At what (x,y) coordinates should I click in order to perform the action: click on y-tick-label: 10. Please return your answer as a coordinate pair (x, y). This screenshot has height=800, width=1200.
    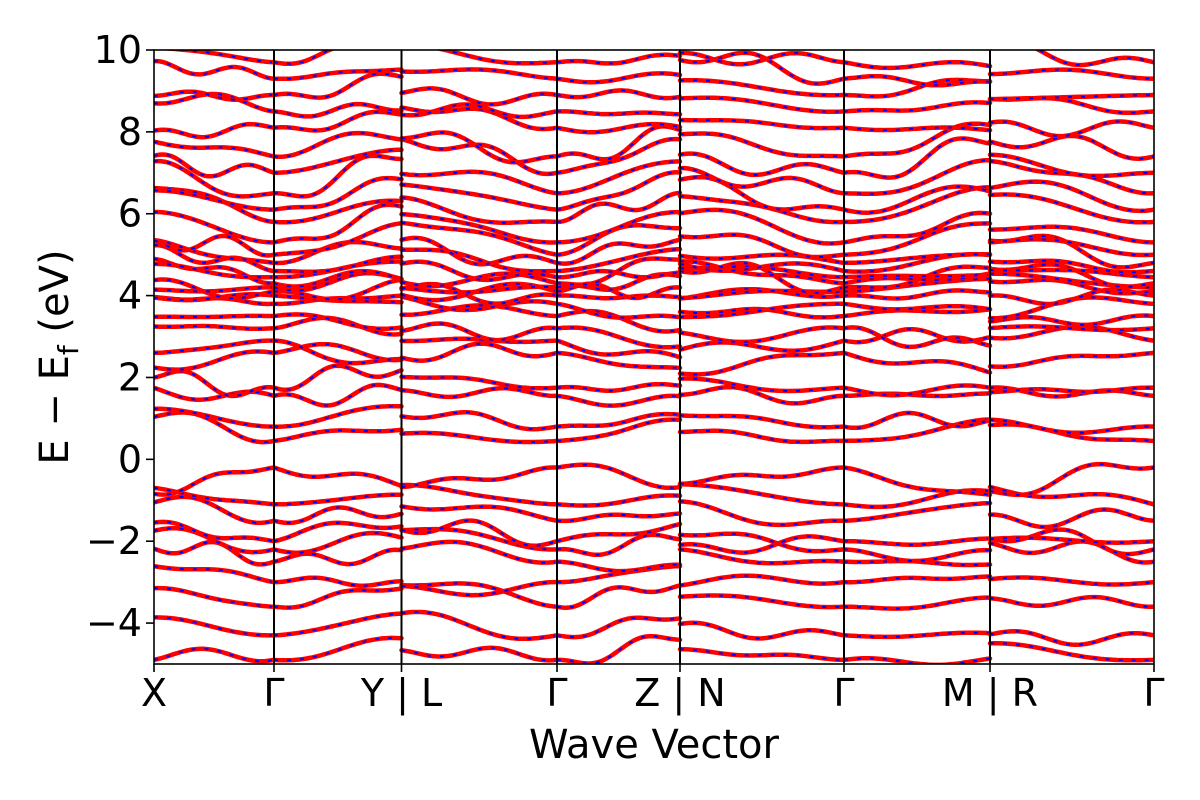
    Looking at the image, I should click on (118, 50).